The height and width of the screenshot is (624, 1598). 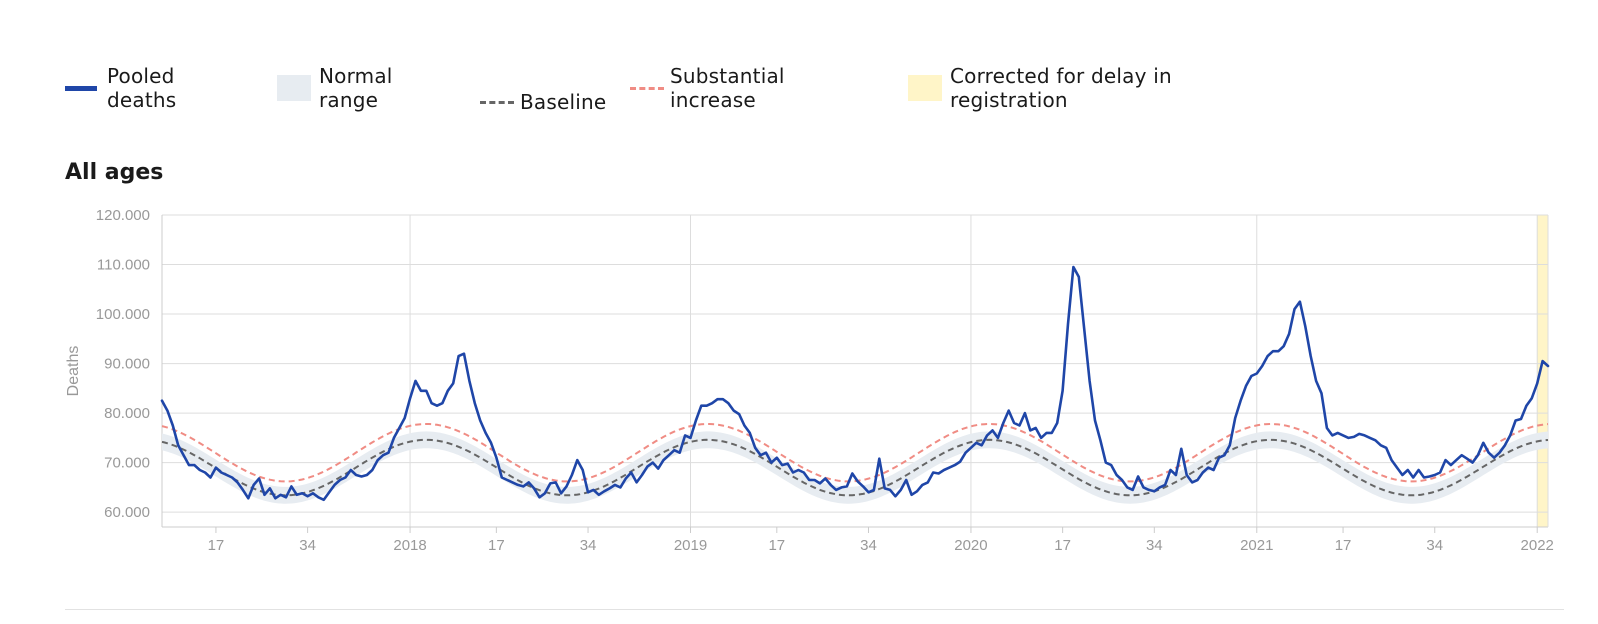 What do you see at coordinates (127, 364) in the screenshot?
I see `y-tick-label: 90.000` at bounding box center [127, 364].